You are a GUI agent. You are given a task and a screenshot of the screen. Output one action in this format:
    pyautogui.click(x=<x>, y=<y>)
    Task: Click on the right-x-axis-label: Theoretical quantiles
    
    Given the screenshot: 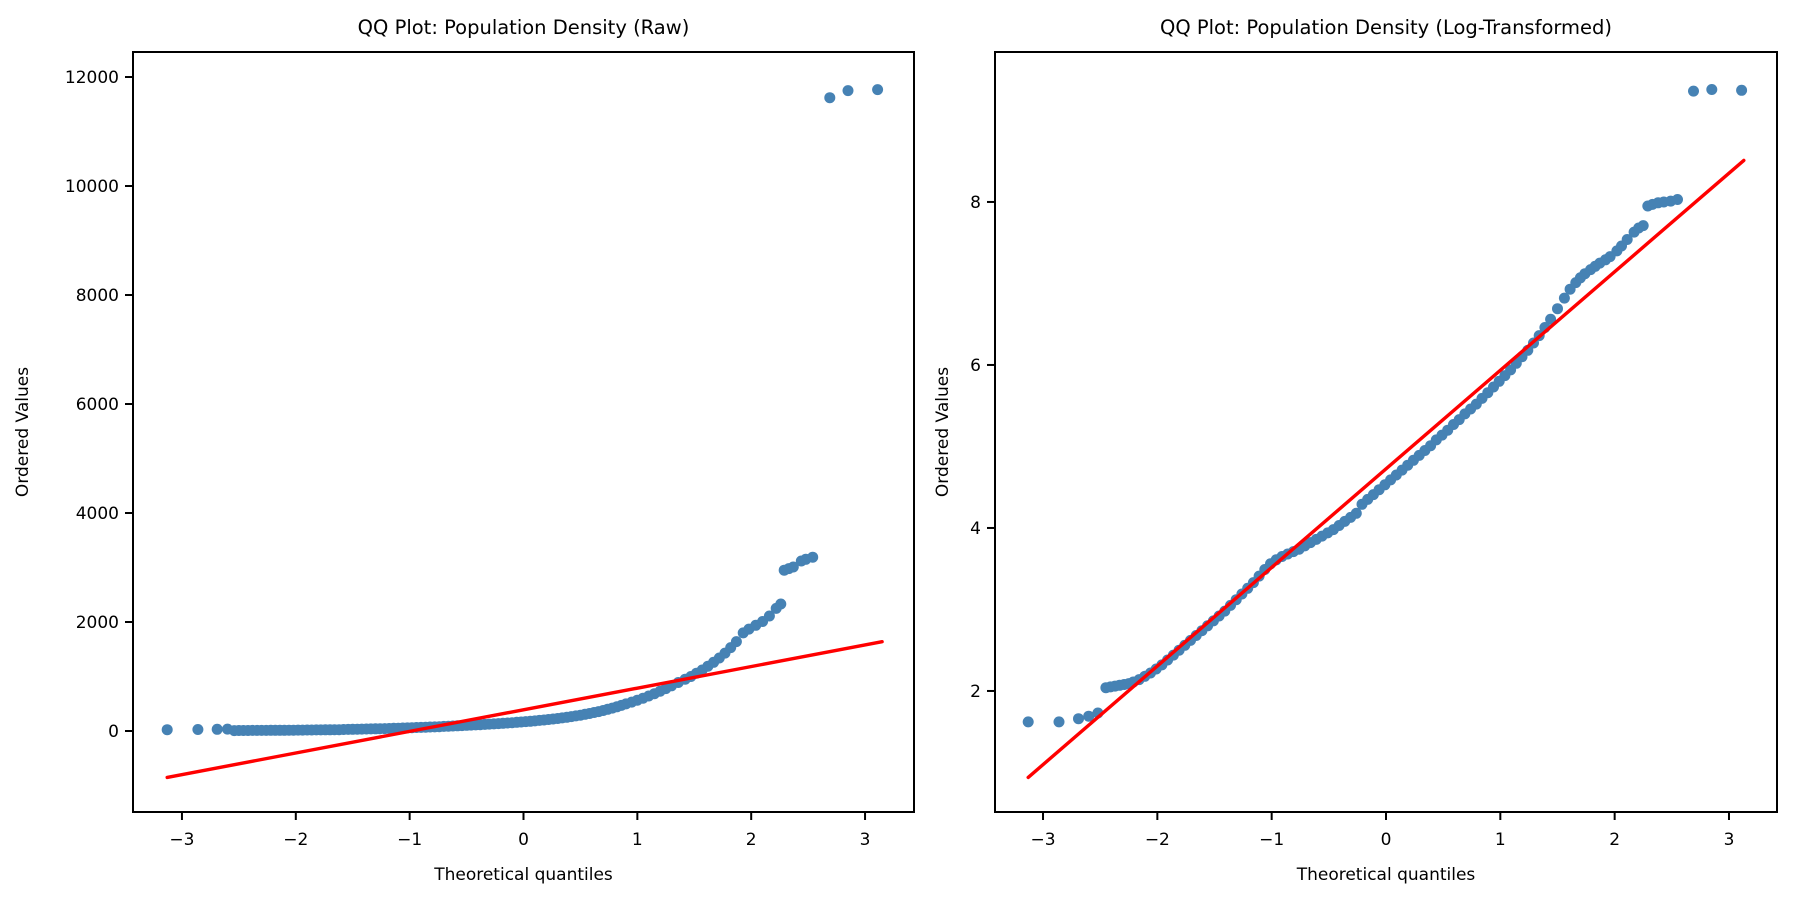 What is the action you would take?
    pyautogui.click(x=1386, y=875)
    